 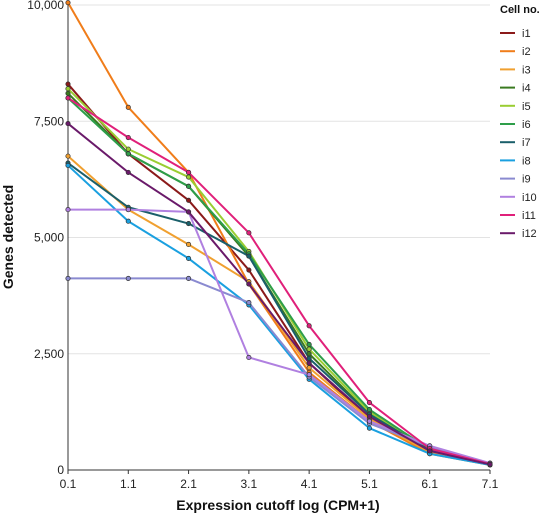 I want to click on y-tick-label: 10,000, so click(x=45, y=6).